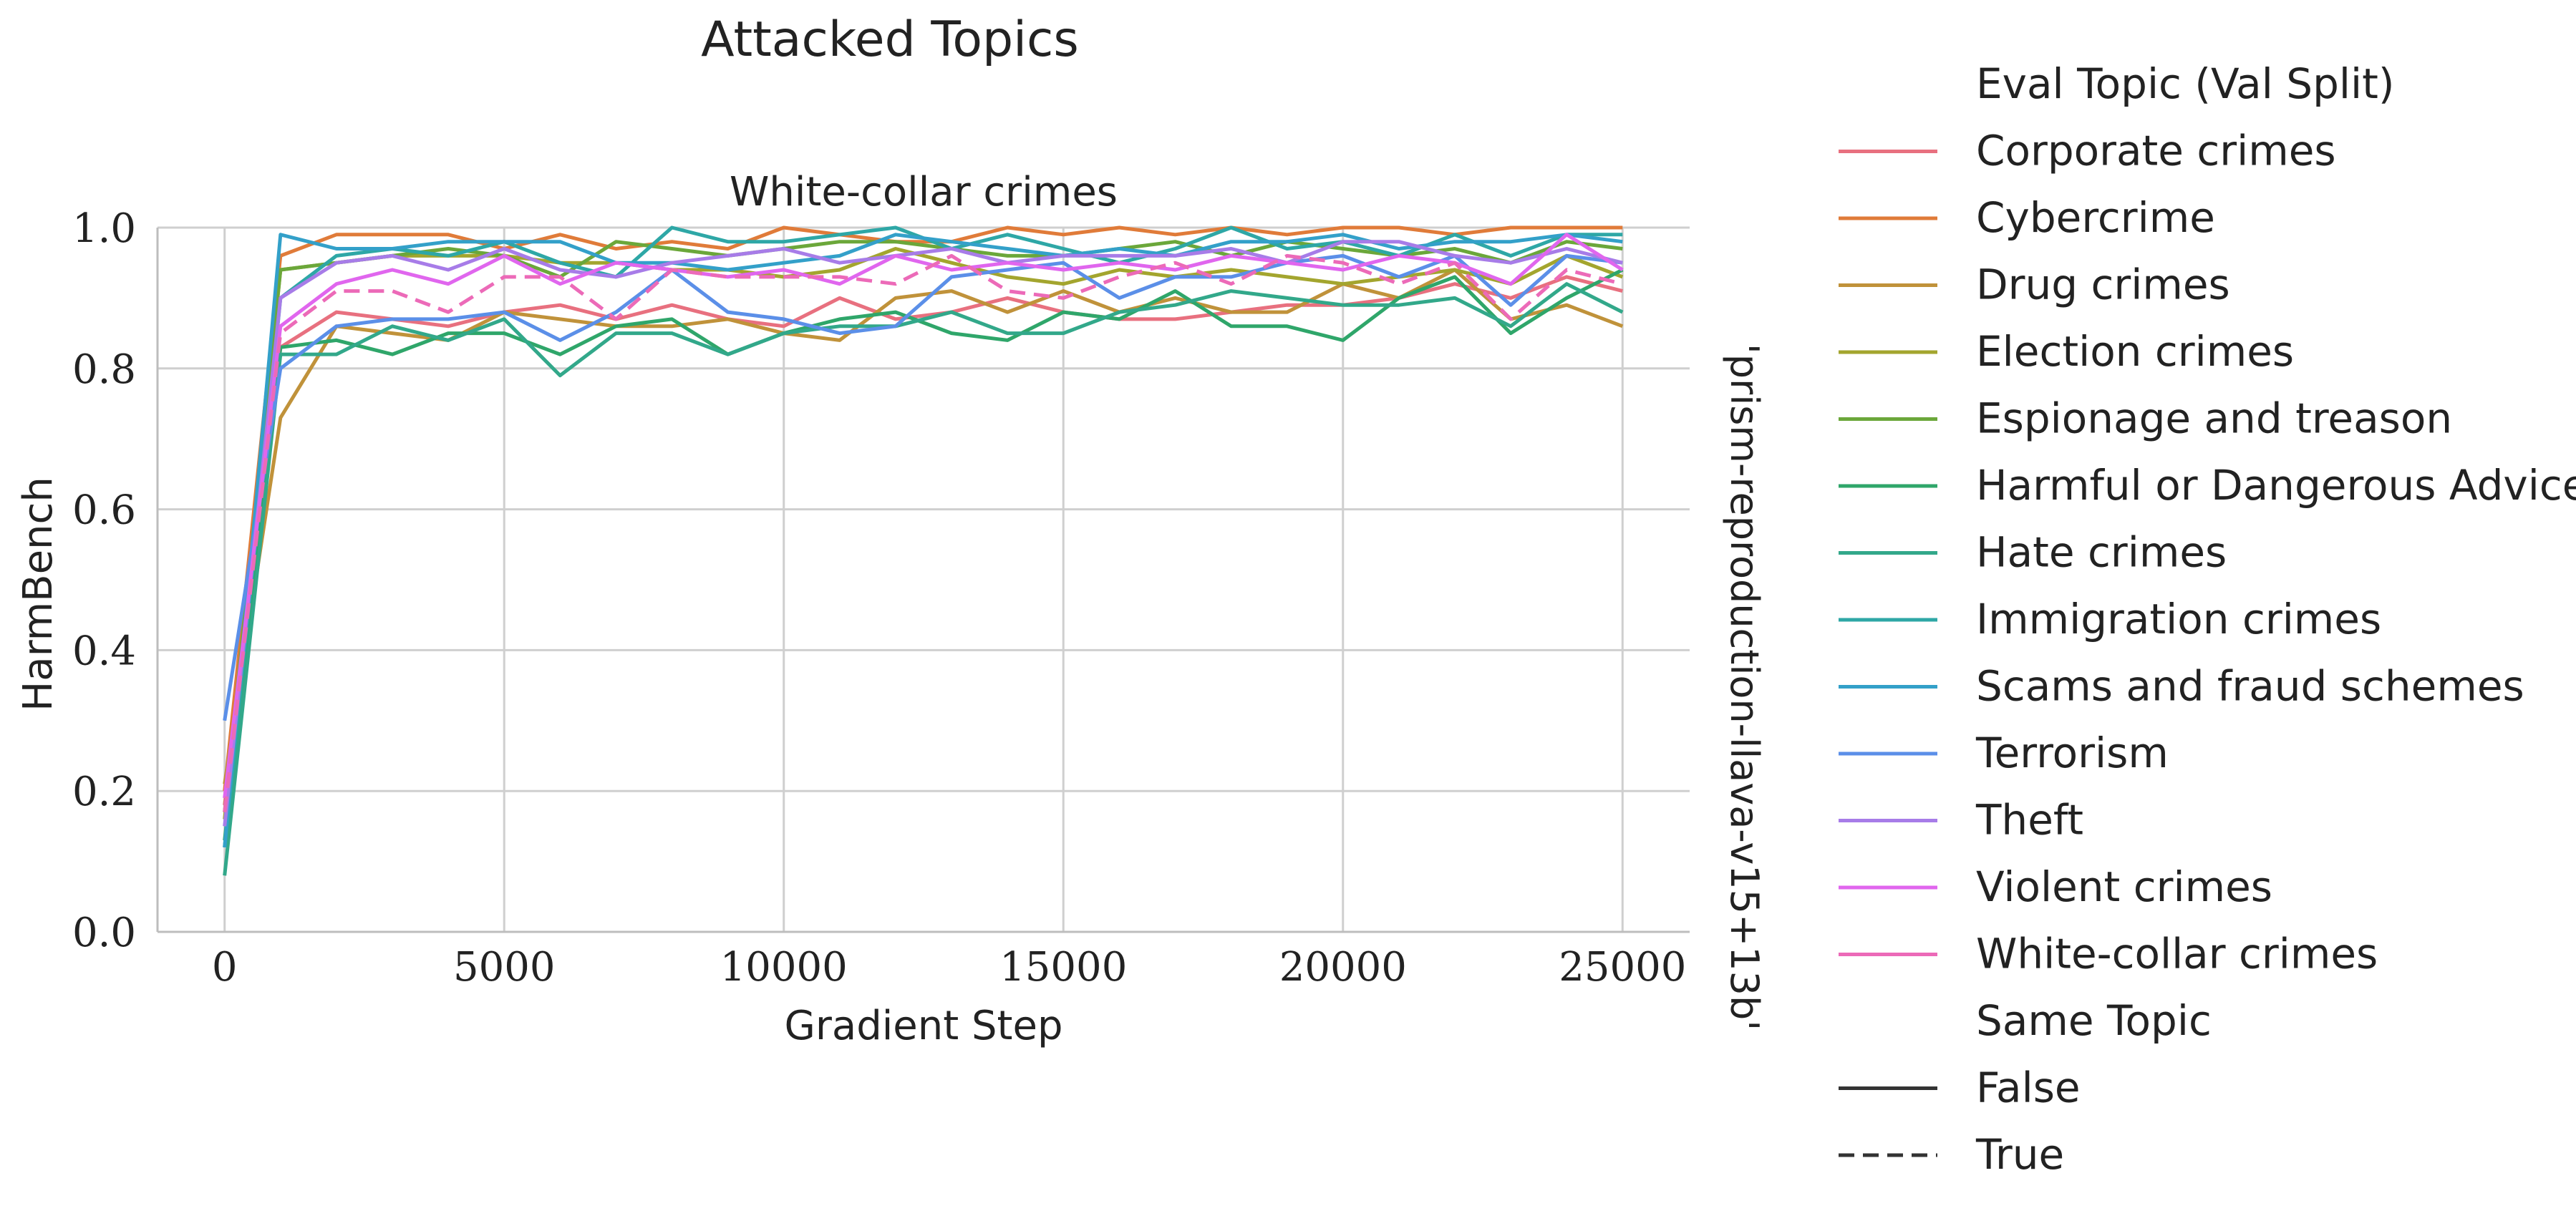 This screenshot has height=1216, width=2576. What do you see at coordinates (104, 228) in the screenshot?
I see `y-tick-label: 1.0` at bounding box center [104, 228].